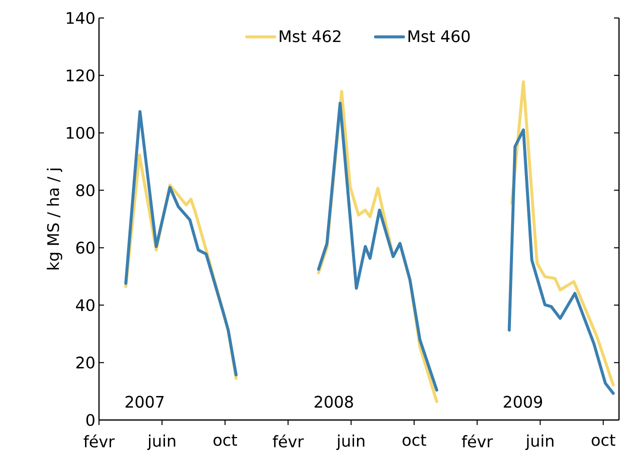  I want to click on y-axis-title: kg MS / ha / j, so click(54, 219).